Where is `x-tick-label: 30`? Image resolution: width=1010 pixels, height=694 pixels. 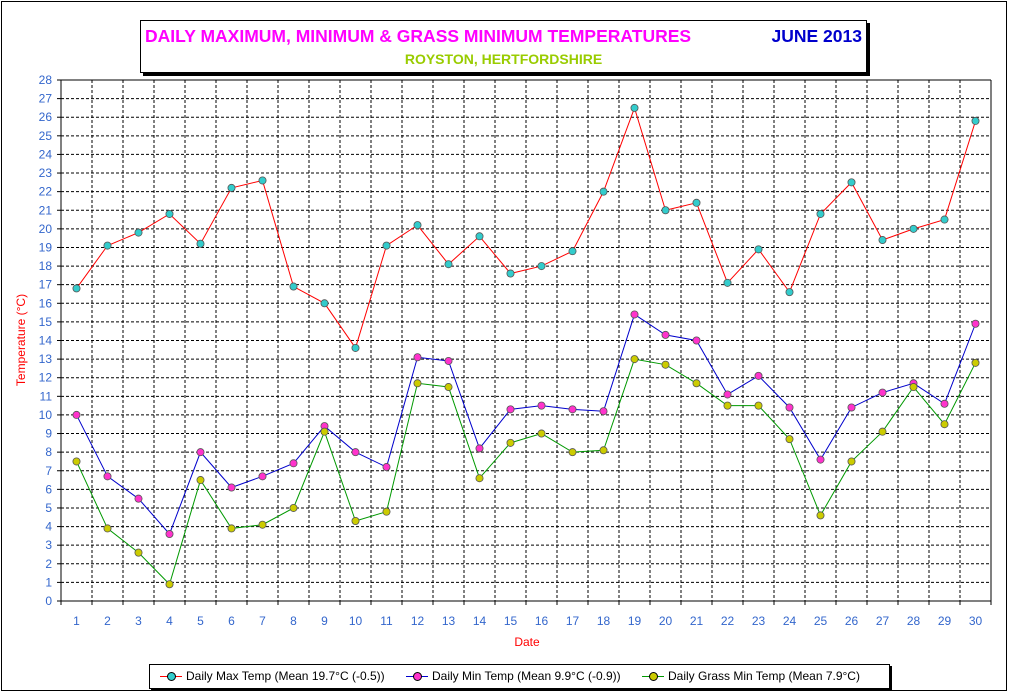 x-tick-label: 30 is located at coordinates (976, 621).